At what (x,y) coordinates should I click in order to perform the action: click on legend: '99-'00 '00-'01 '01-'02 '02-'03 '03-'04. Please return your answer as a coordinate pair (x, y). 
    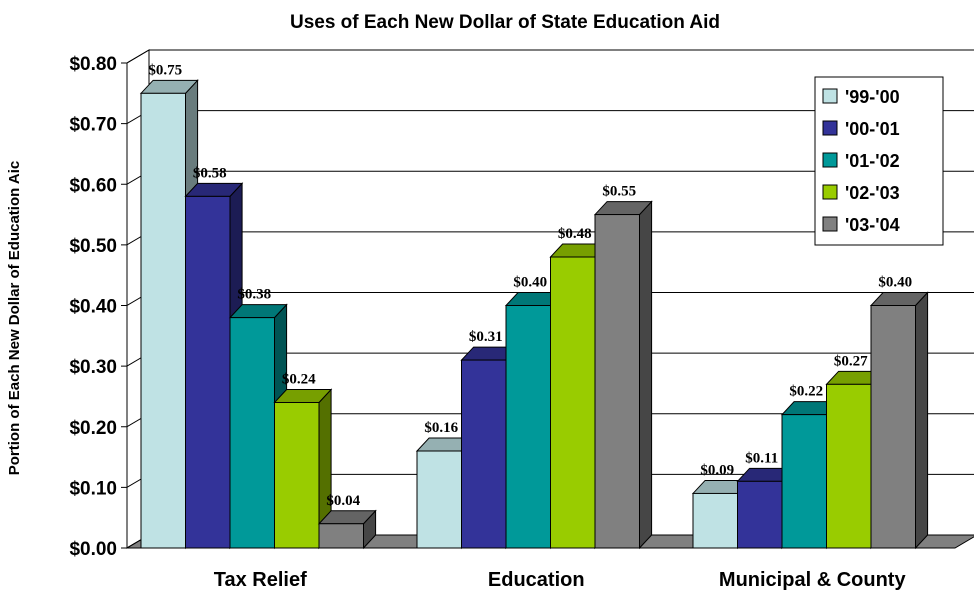
    Looking at the image, I should click on (879, 161).